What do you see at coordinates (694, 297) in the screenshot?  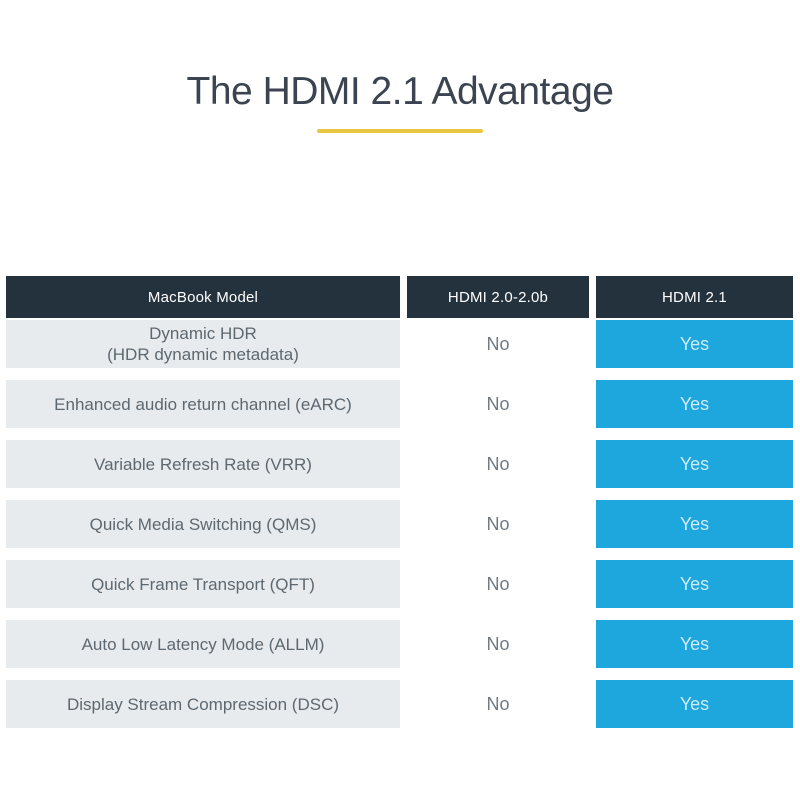 I see `header-cell-hdmi-2-1: HDMI 2.1` at bounding box center [694, 297].